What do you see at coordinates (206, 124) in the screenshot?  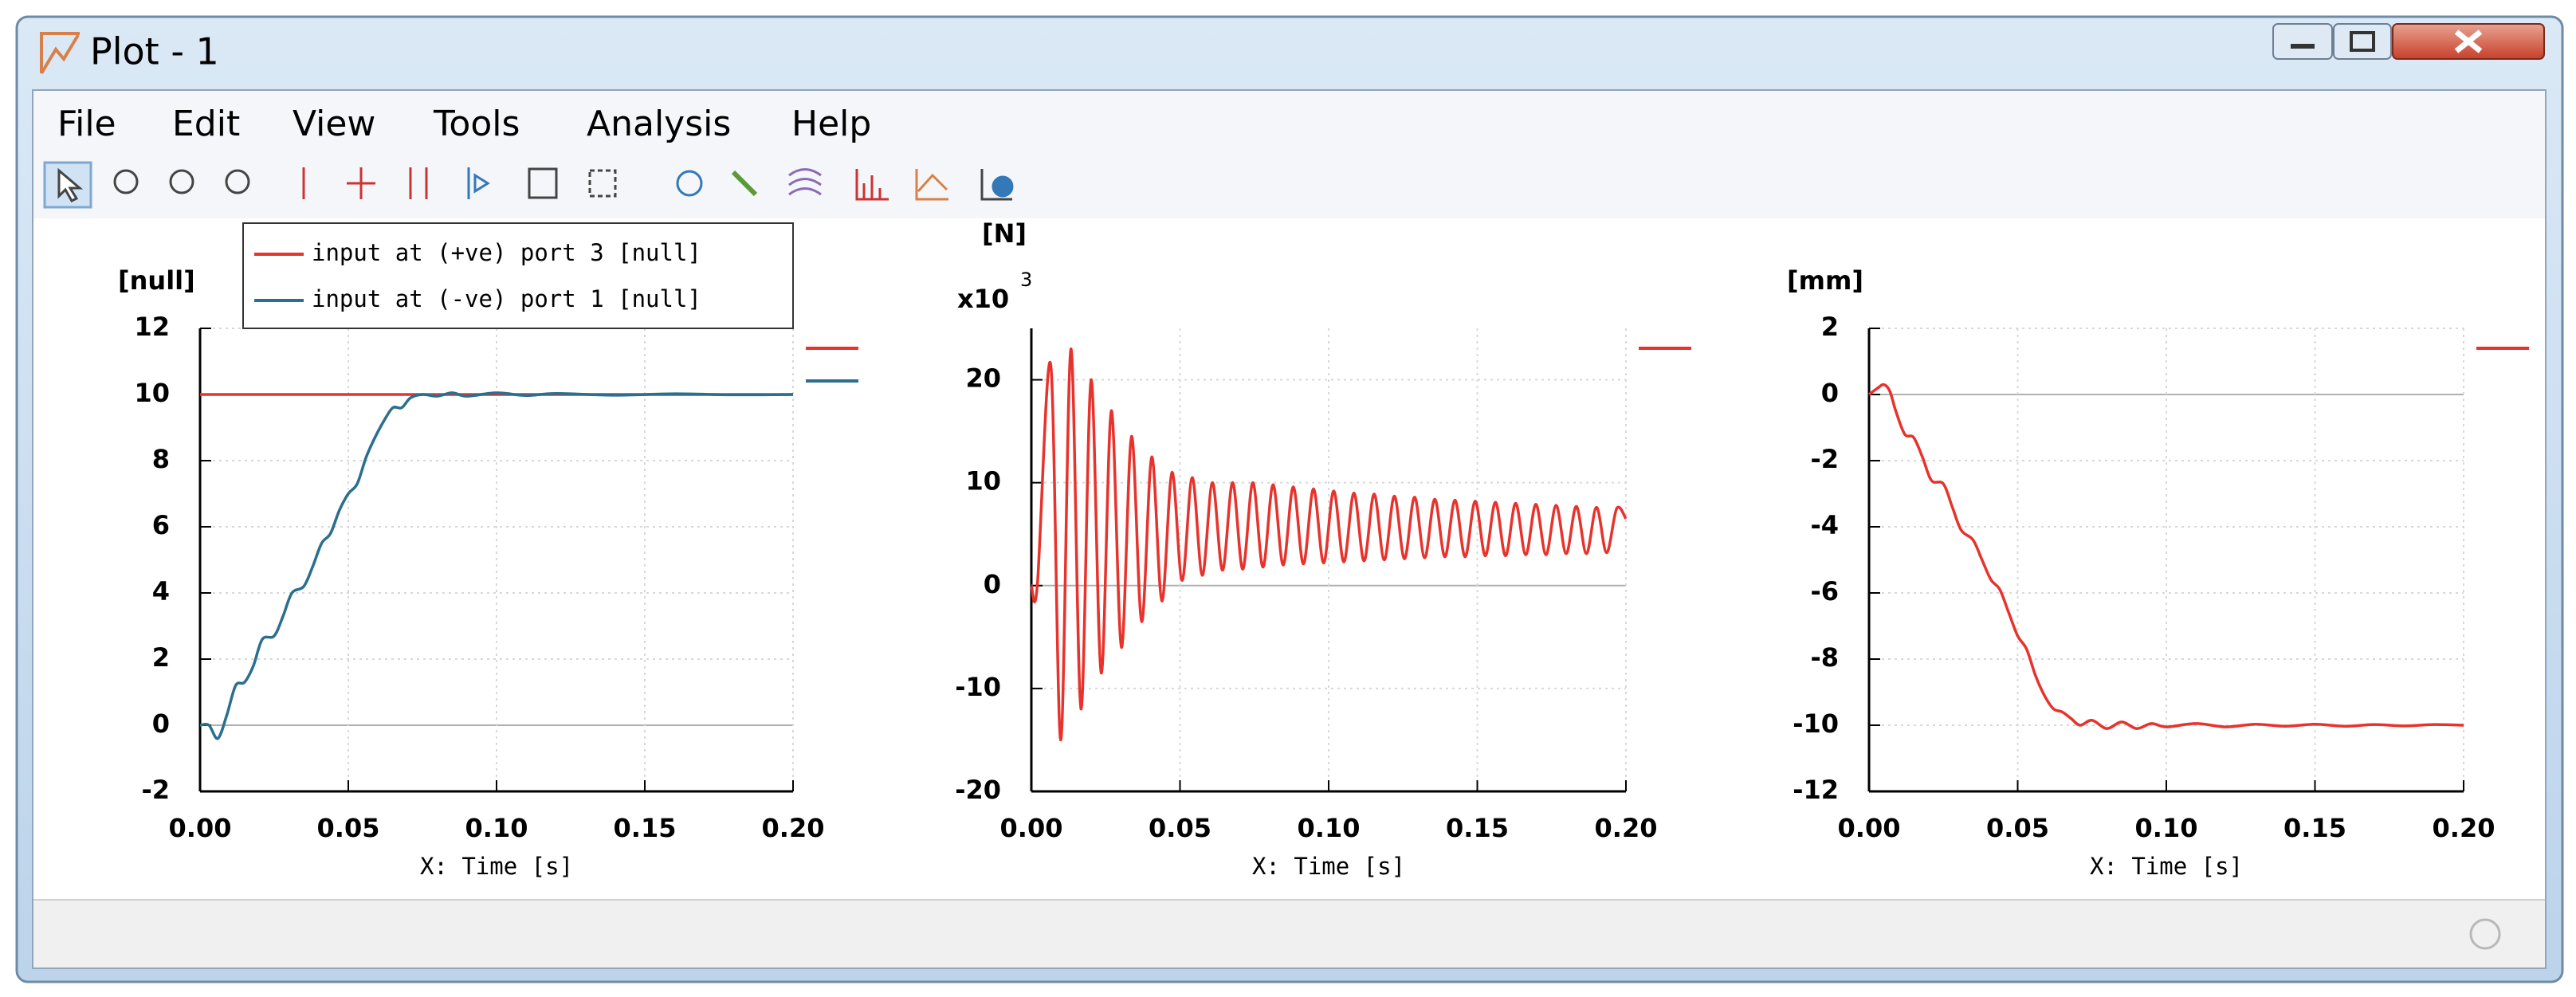 I see `menu-item: Edit` at bounding box center [206, 124].